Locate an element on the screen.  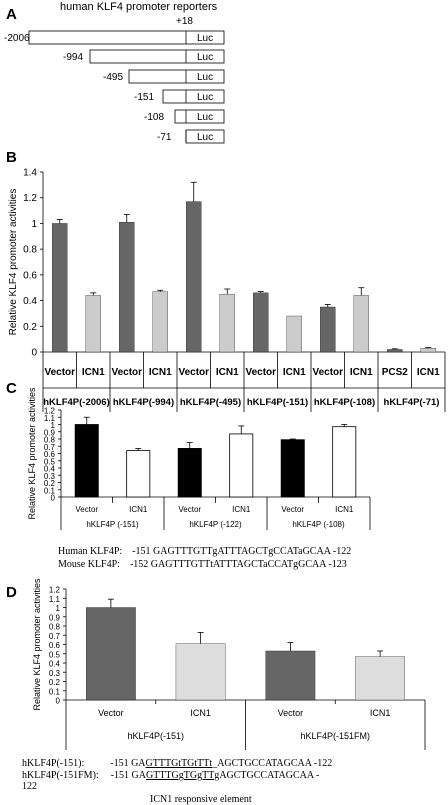
luc-label-1: Luc is located at coordinates (205, 57).